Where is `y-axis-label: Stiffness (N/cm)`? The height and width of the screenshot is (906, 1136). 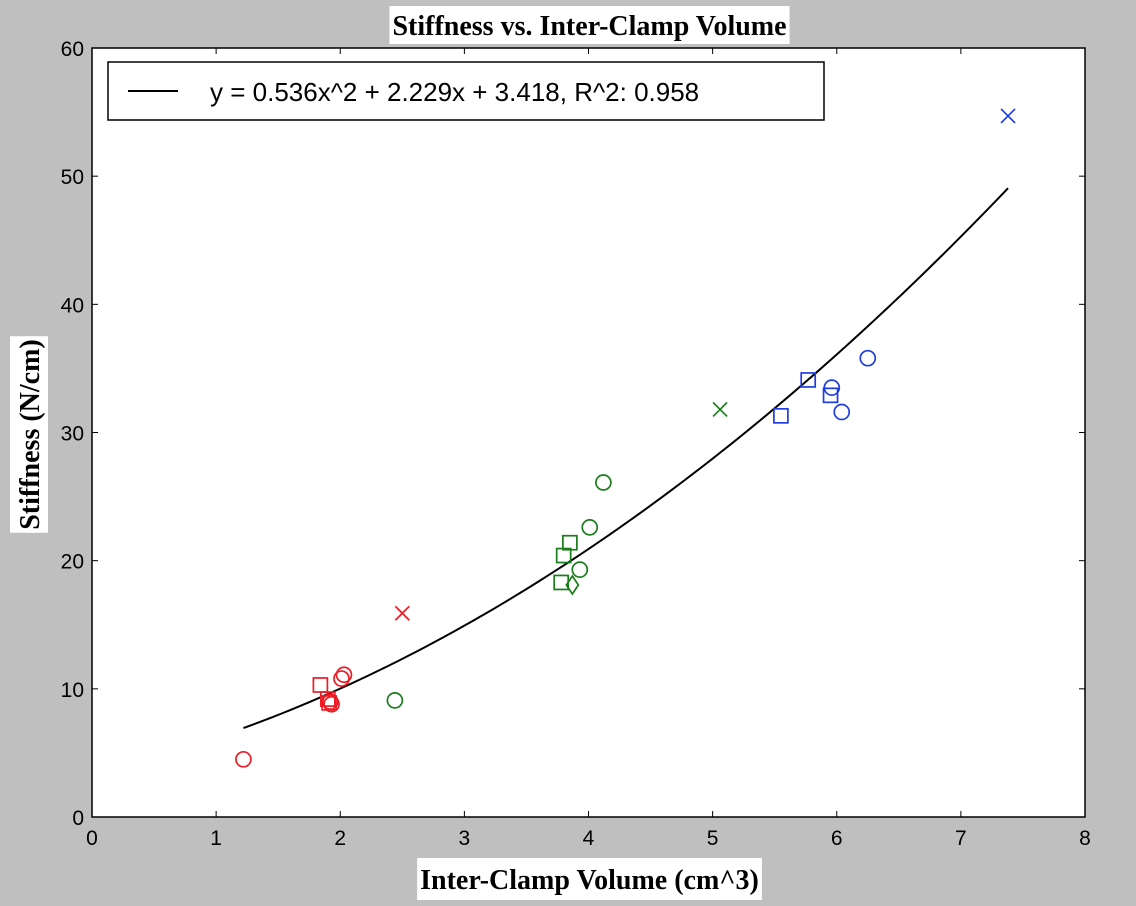
y-axis-label: Stiffness (N/cm) is located at coordinates (30, 434).